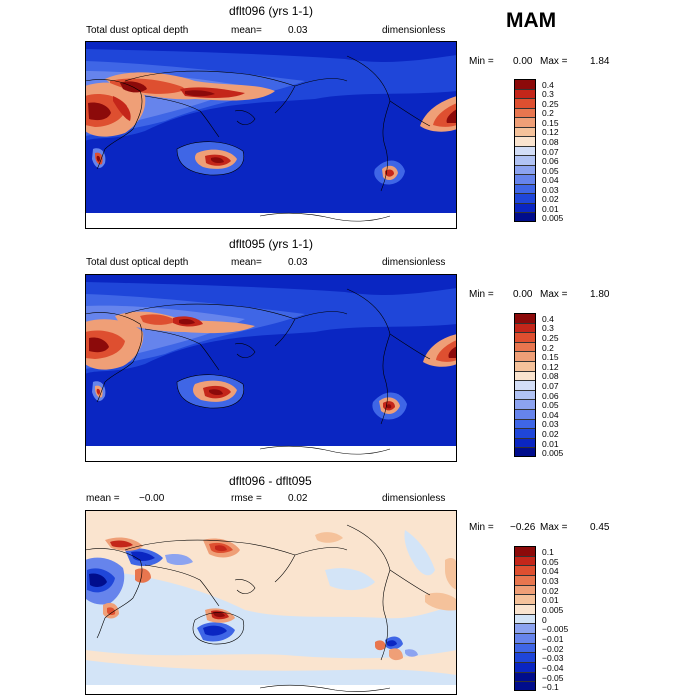 The image size is (700, 700). I want to click on panel-2-mean-label: mean=, so click(246, 262).